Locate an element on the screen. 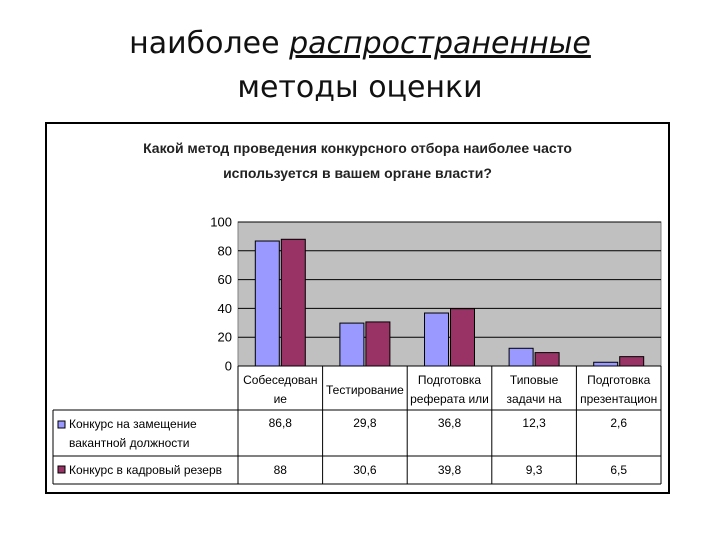  slide-title-line1: наиболее распространенные is located at coordinates (360, 44).